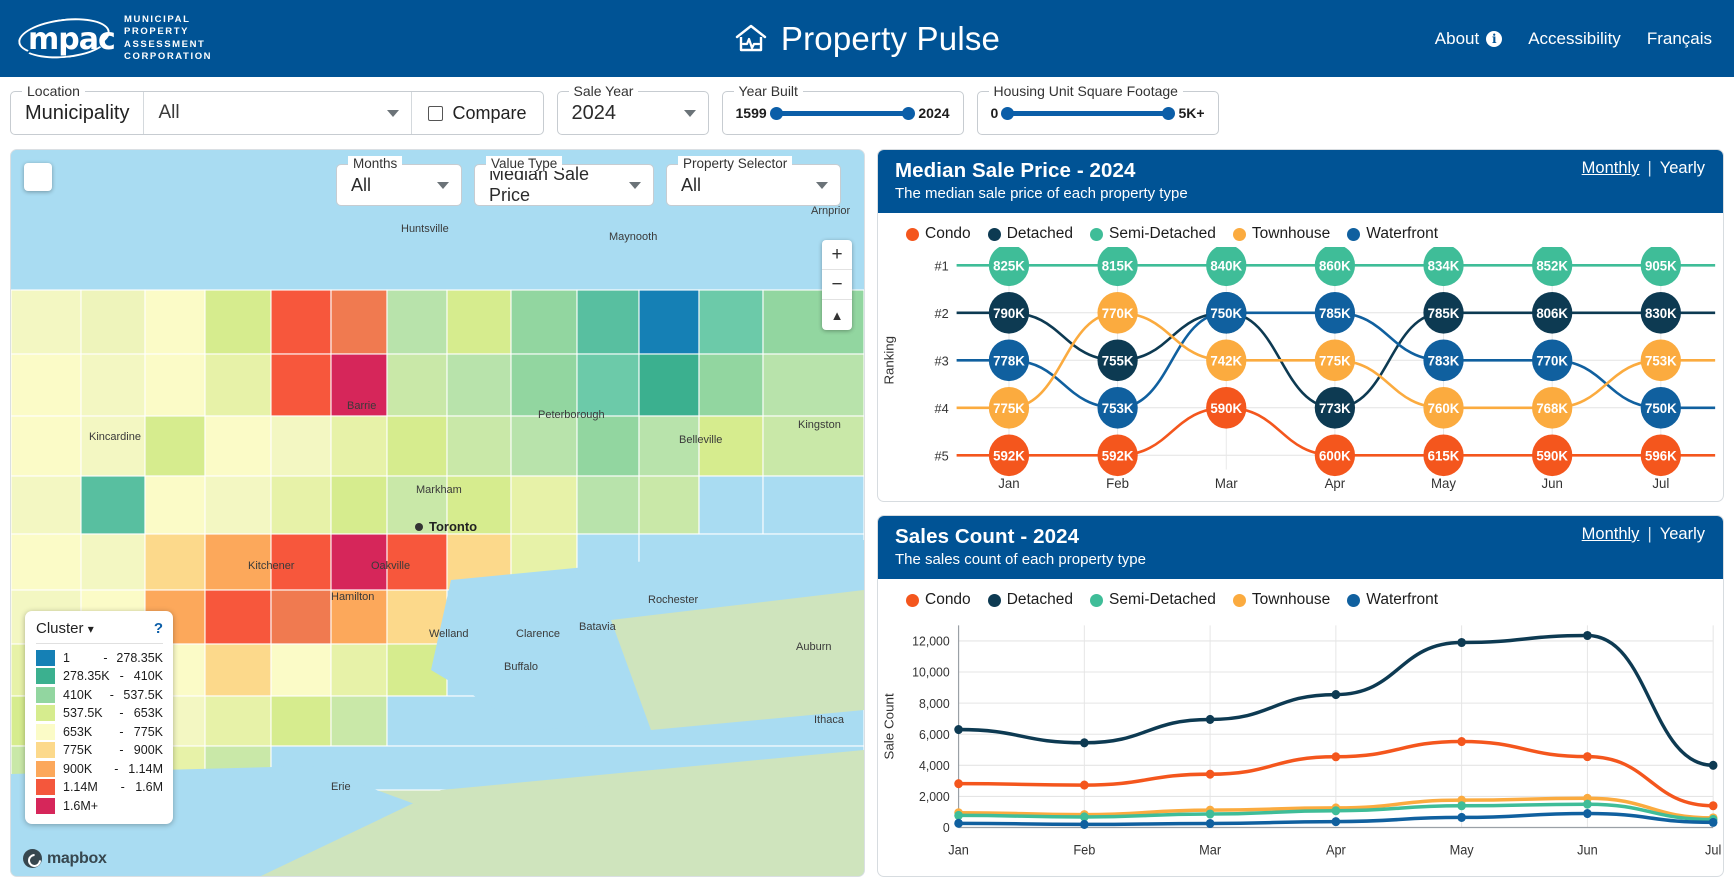  What do you see at coordinates (78, 694) in the screenshot?
I see `legend-from: 410K` at bounding box center [78, 694].